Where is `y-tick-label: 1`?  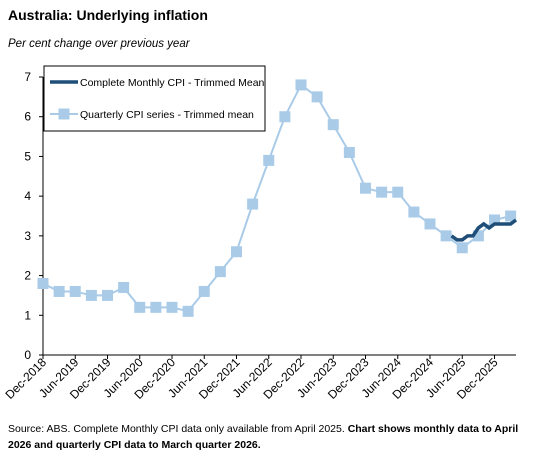 y-tick-label: 1 is located at coordinates (27, 315).